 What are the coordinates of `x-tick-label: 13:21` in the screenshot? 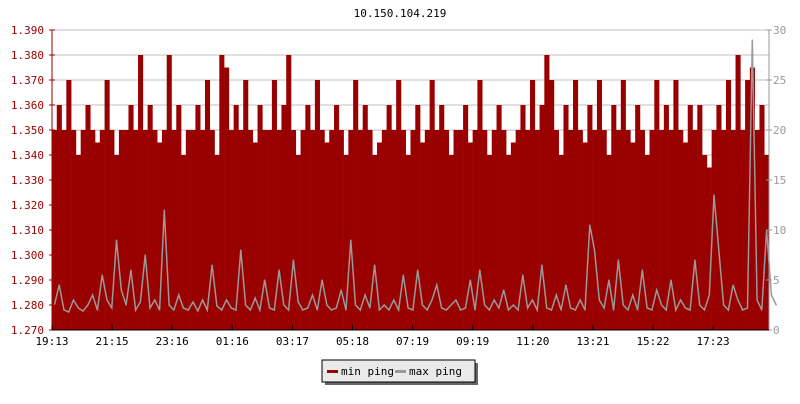 It's located at (592, 341).